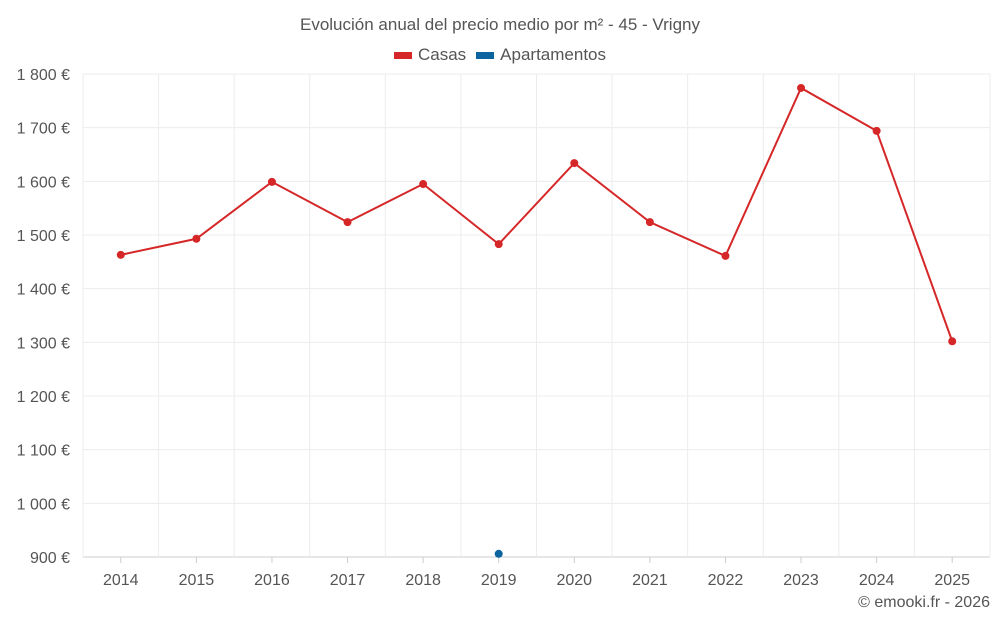  What do you see at coordinates (553, 54) in the screenshot?
I see `legend-label: Apartamentos` at bounding box center [553, 54].